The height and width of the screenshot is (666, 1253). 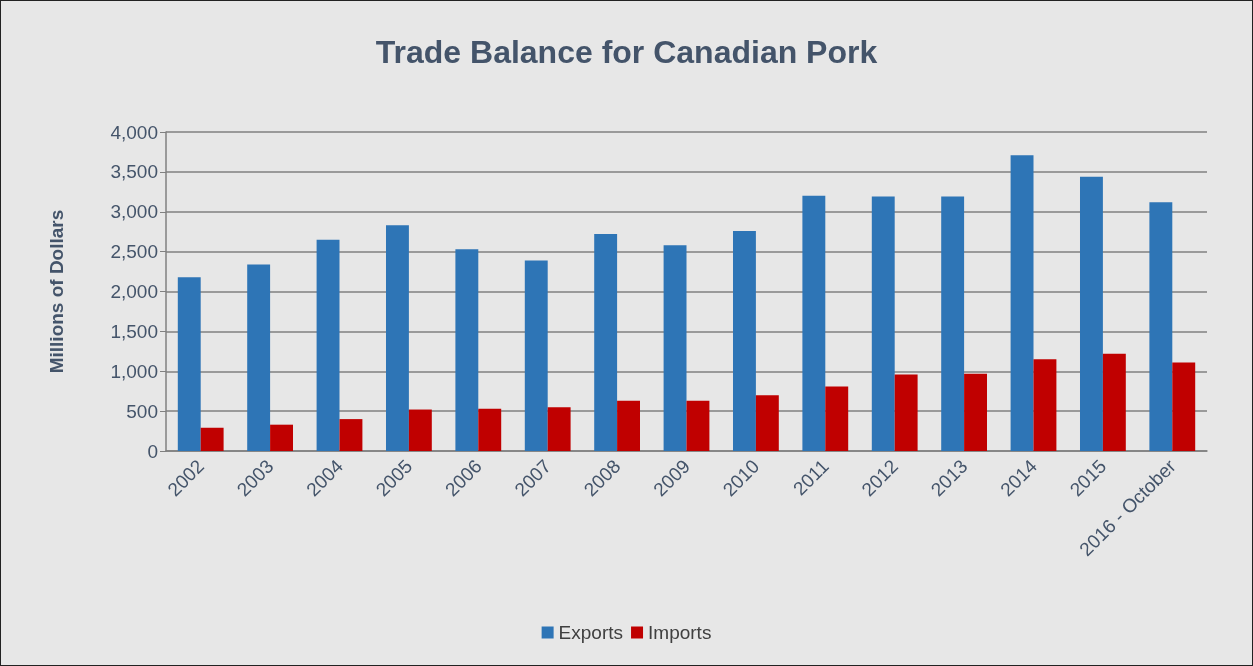 I want to click on y-tick-label: 0, so click(x=152, y=451).